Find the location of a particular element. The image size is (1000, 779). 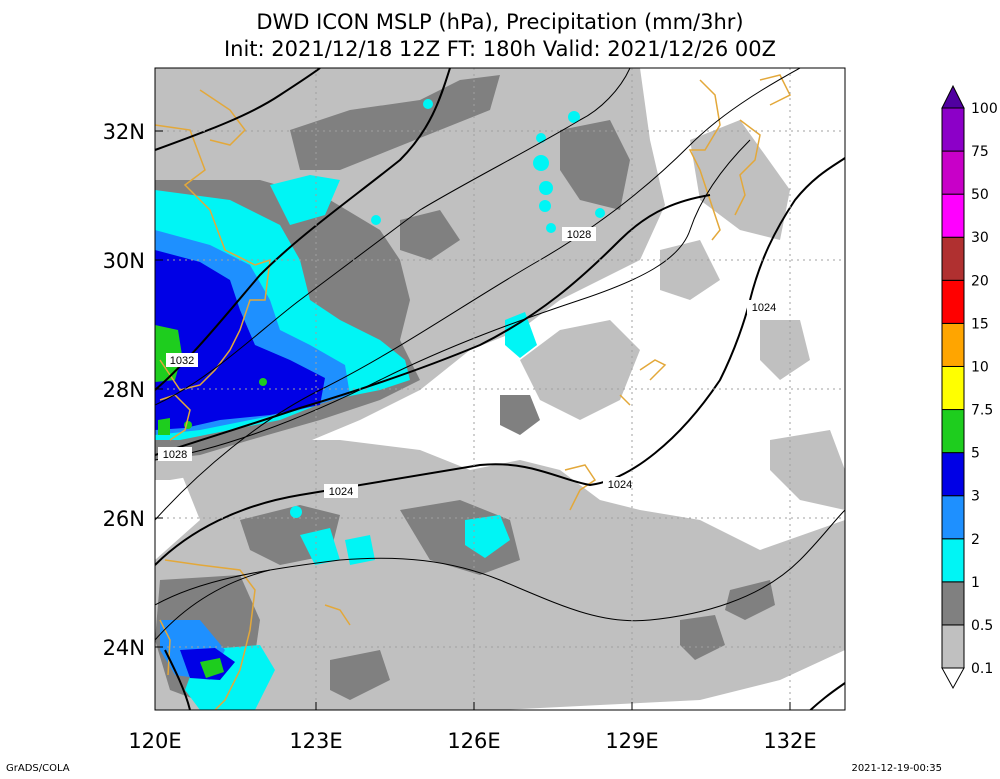

lat-label-24n: 24N is located at coordinates (124, 648).